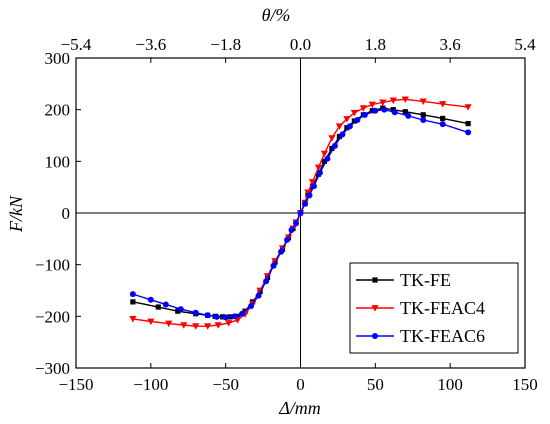 Image resolution: width=550 pixels, height=424 pixels. I want to click on x-axis-title: Δ/mm, so click(299, 408).